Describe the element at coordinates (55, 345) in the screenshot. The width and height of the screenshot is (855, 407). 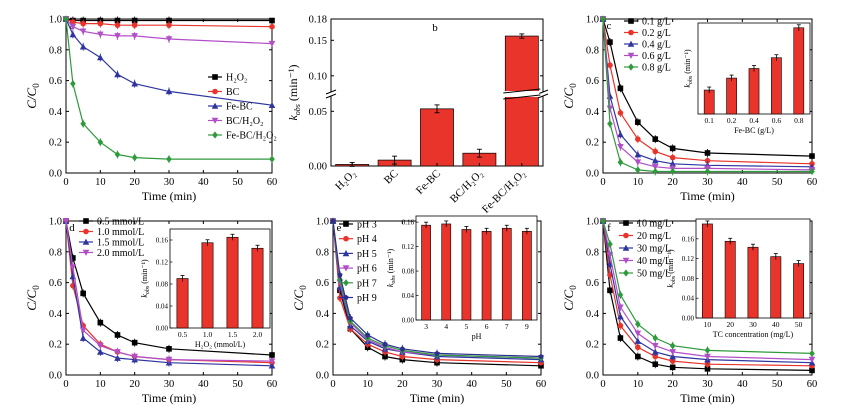
I see `y-tick-label: 0.2` at that location.